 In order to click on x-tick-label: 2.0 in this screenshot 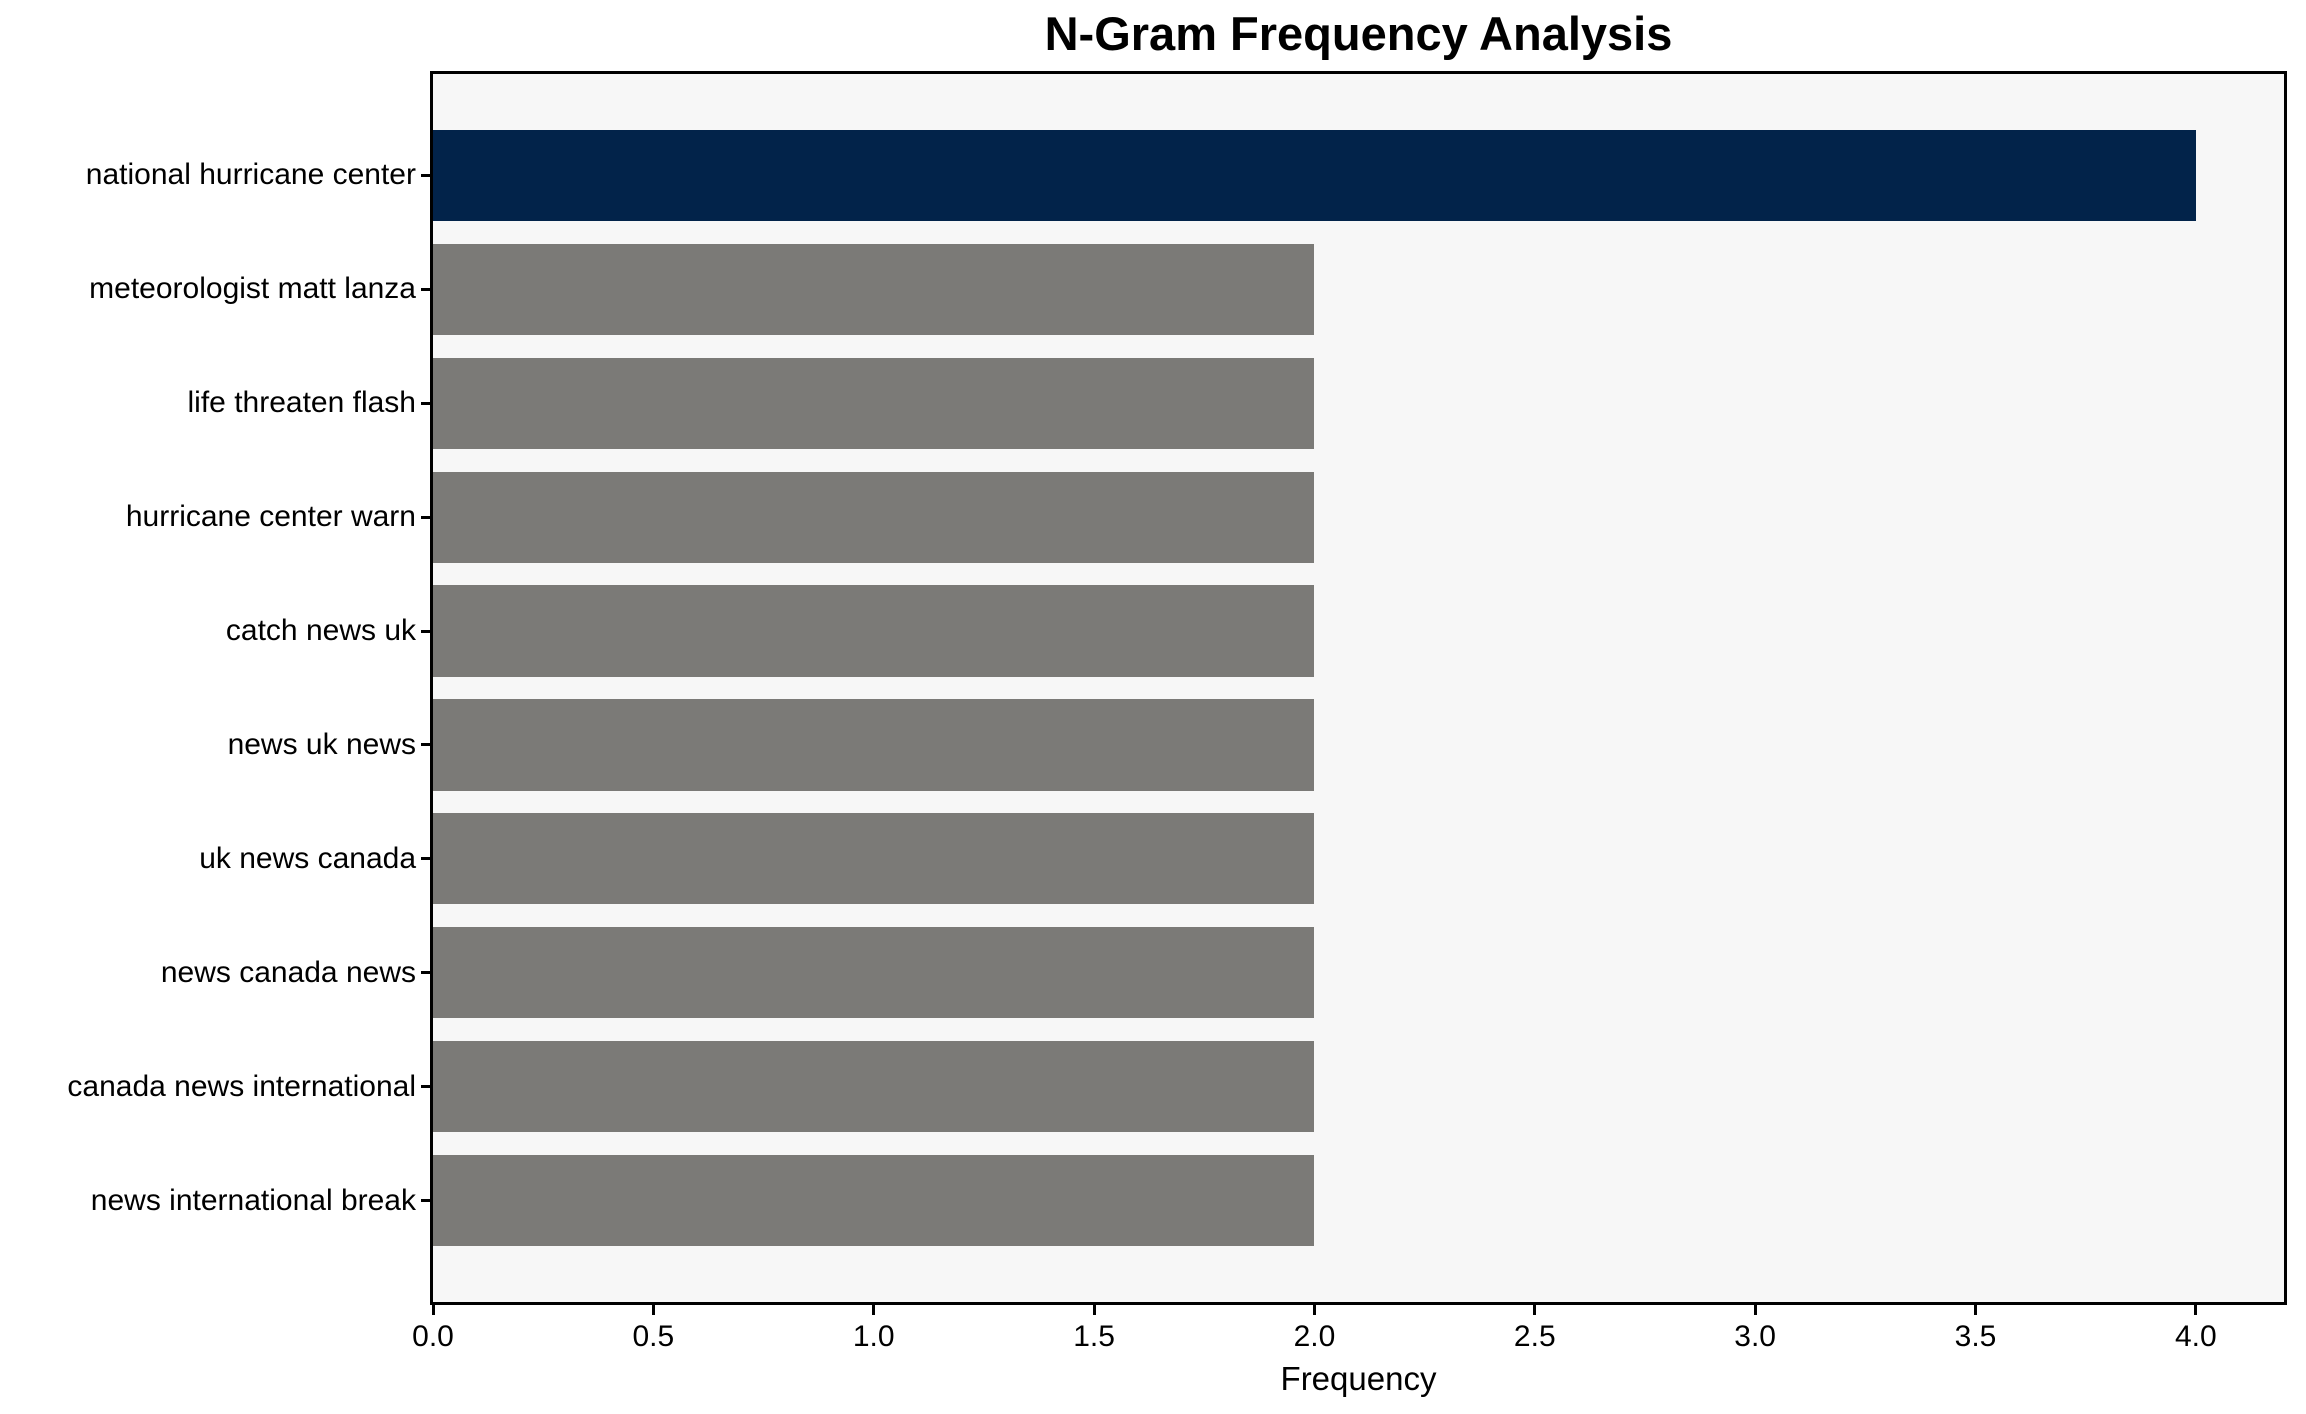, I will do `click(1314, 1336)`.